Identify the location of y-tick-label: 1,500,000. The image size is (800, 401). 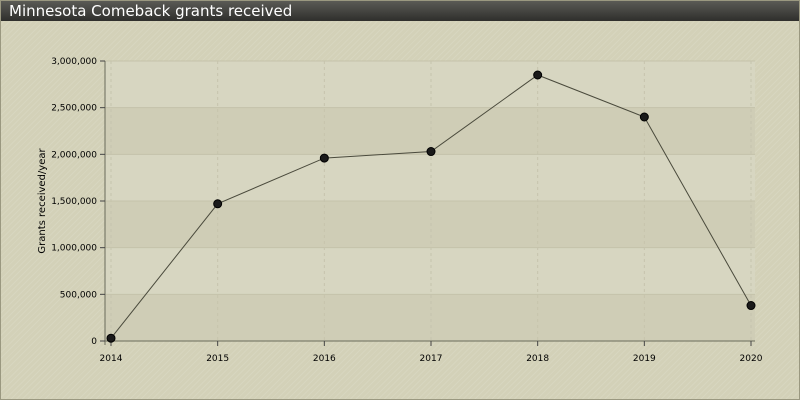
(74, 202).